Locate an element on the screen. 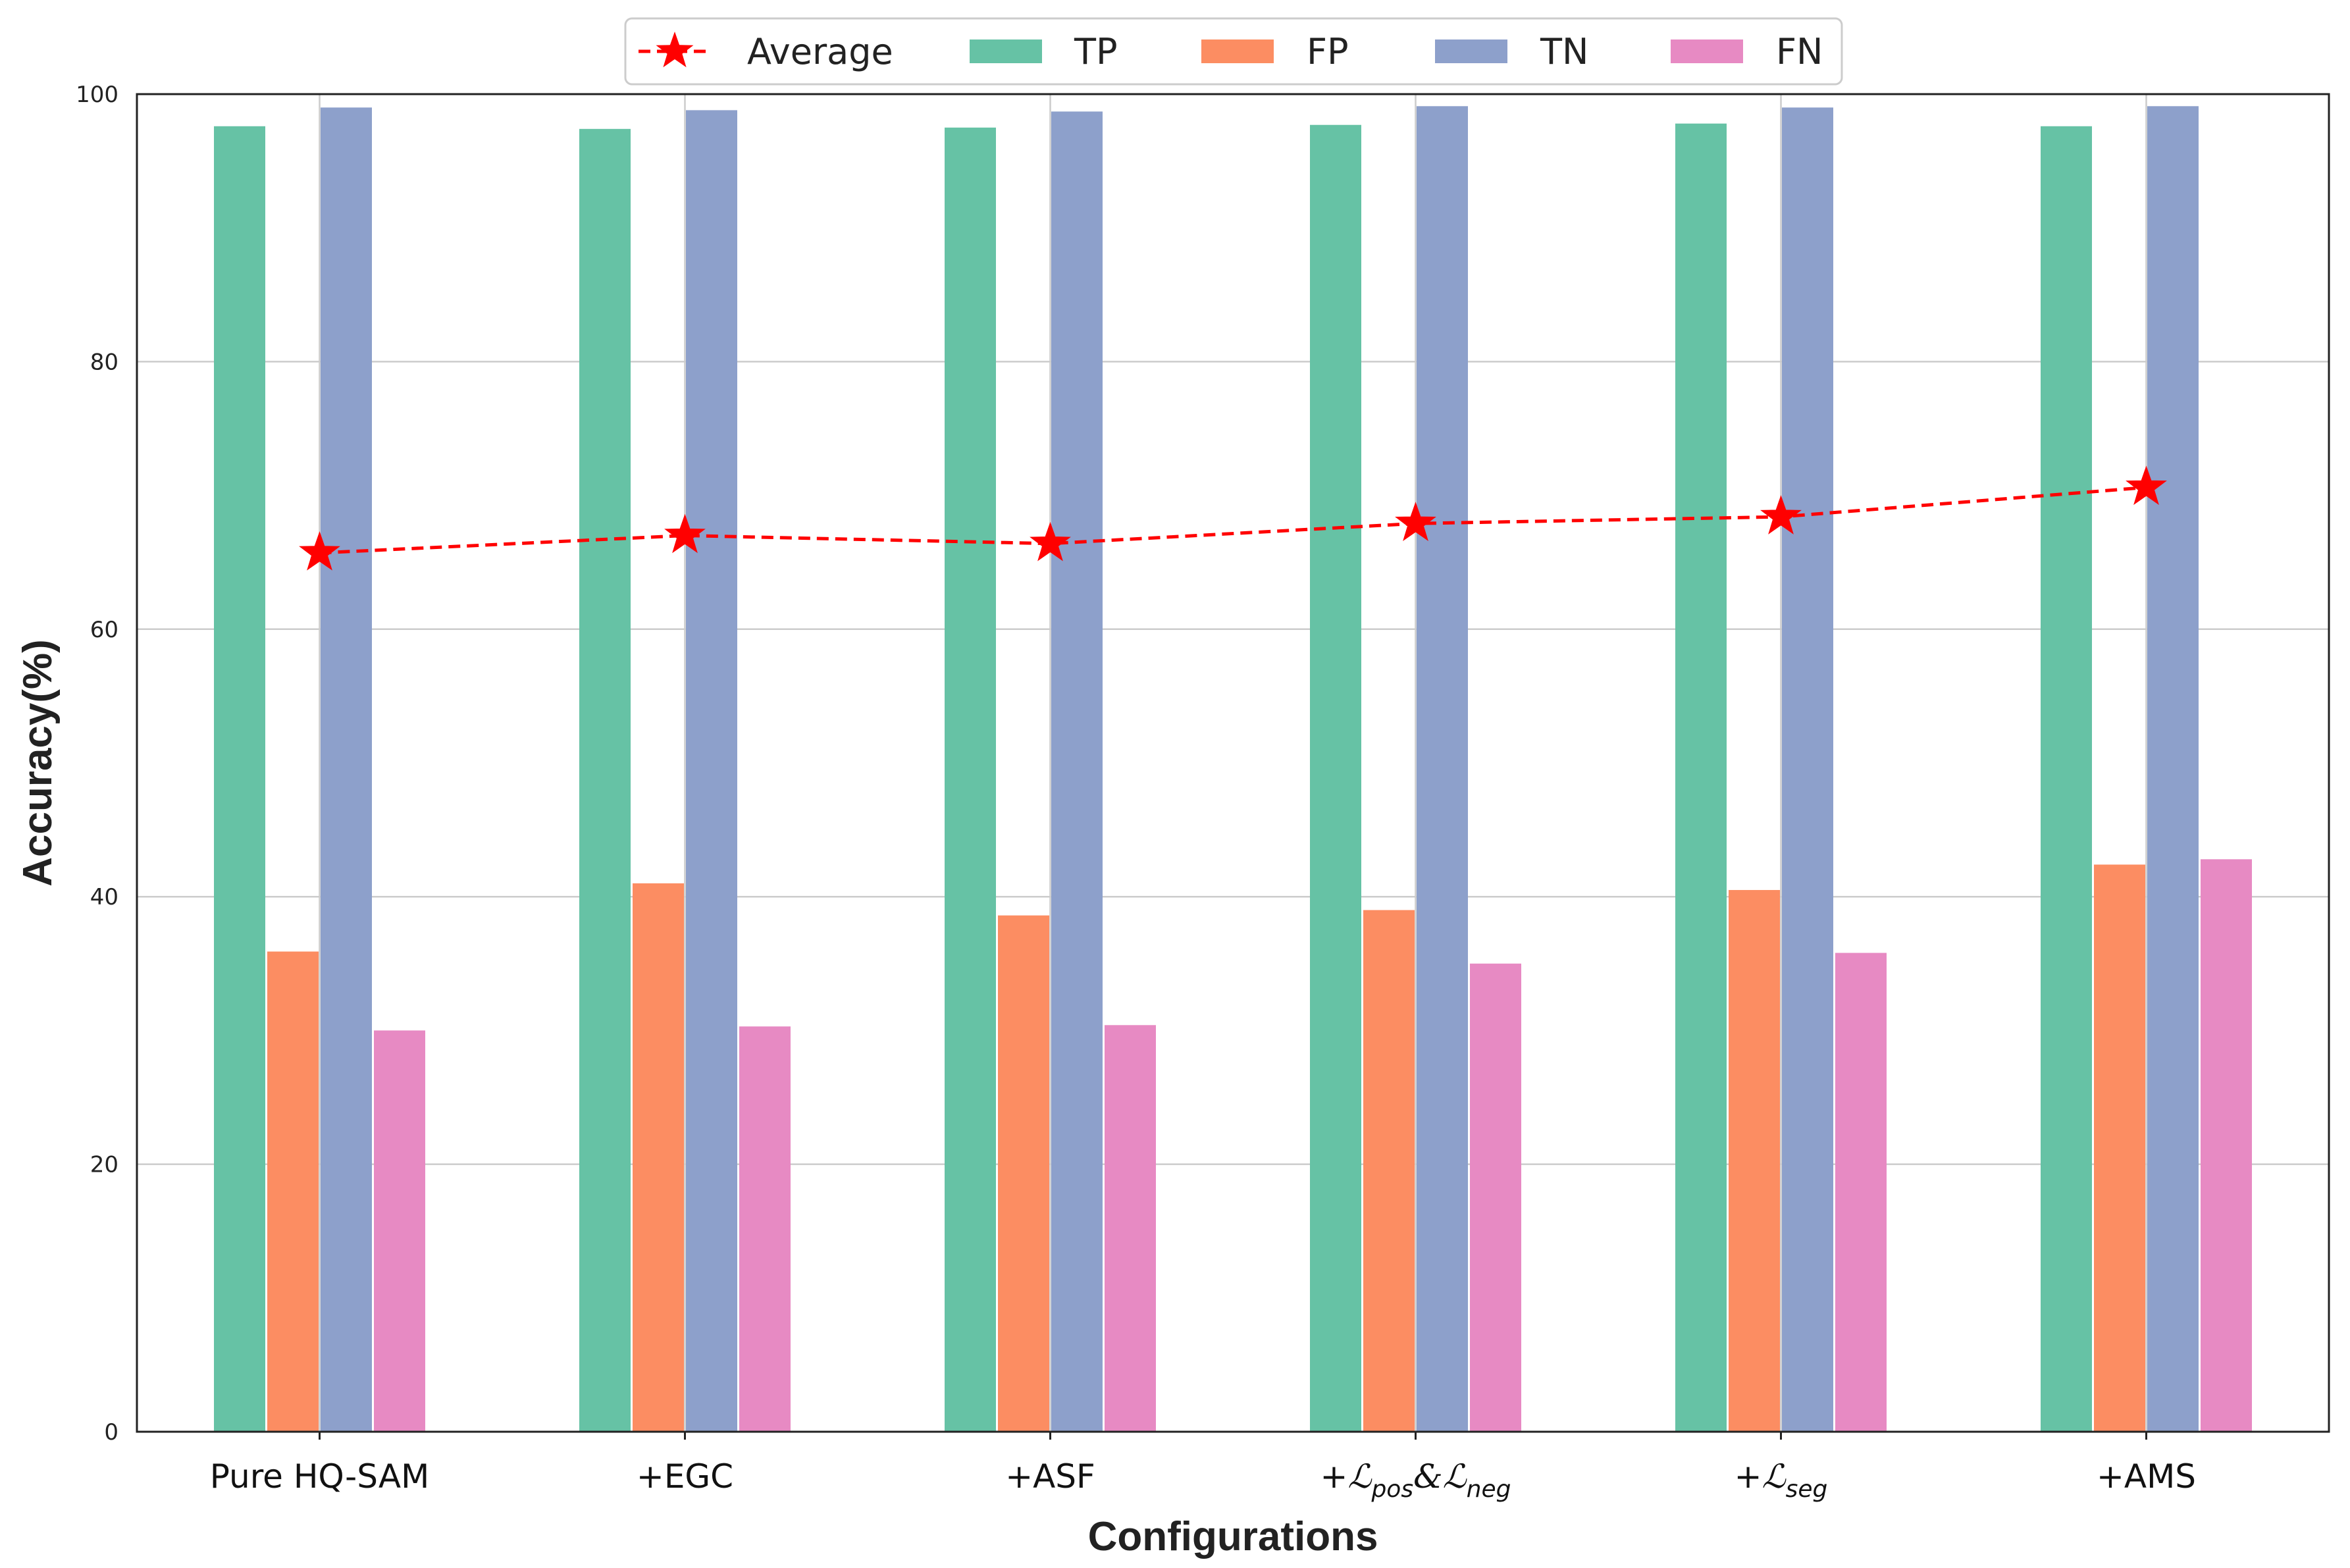 This screenshot has height=1568, width=2350. legend-label-average: Average is located at coordinates (820, 52).